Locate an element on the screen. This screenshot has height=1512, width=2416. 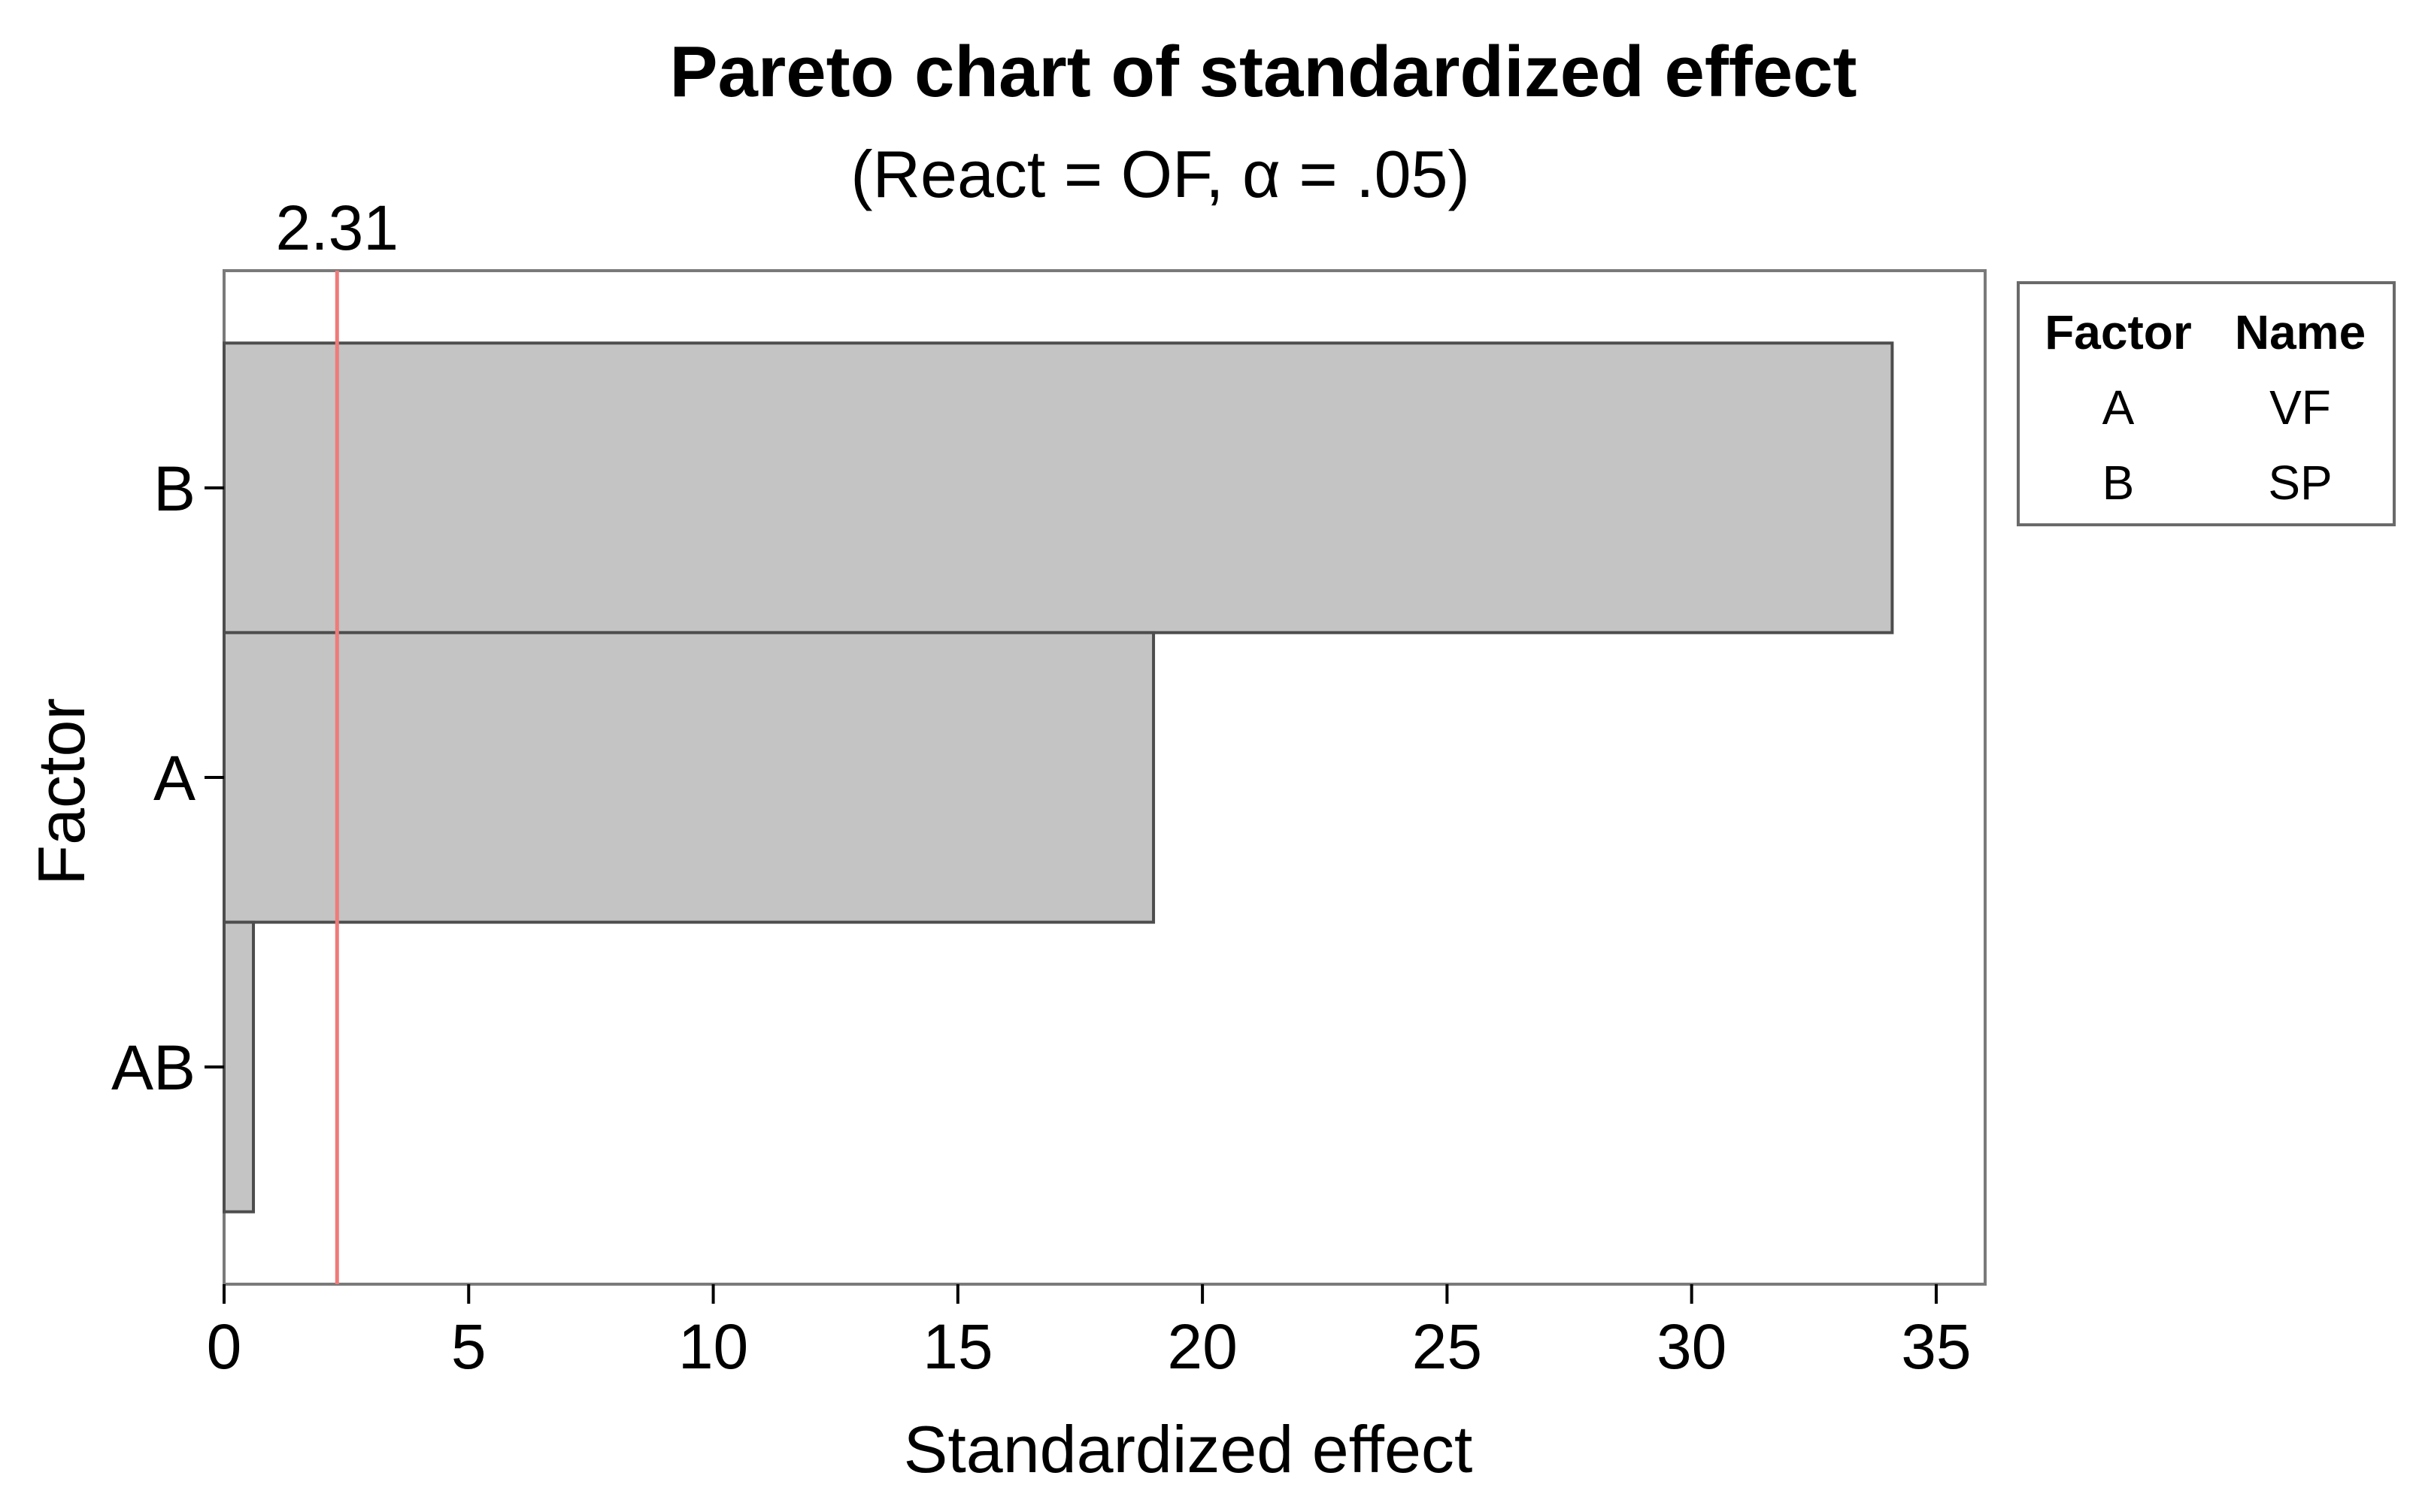
chart-title: Pareto chart of standardized effect is located at coordinates (1263, 72).